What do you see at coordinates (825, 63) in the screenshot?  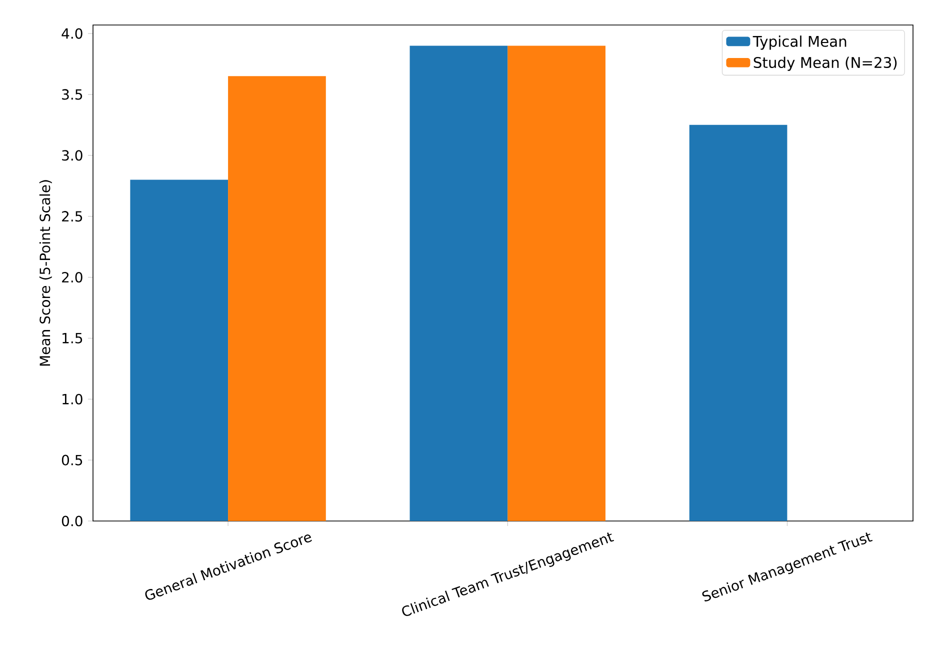 I see `legend-label: Study Mean (N=23)` at bounding box center [825, 63].